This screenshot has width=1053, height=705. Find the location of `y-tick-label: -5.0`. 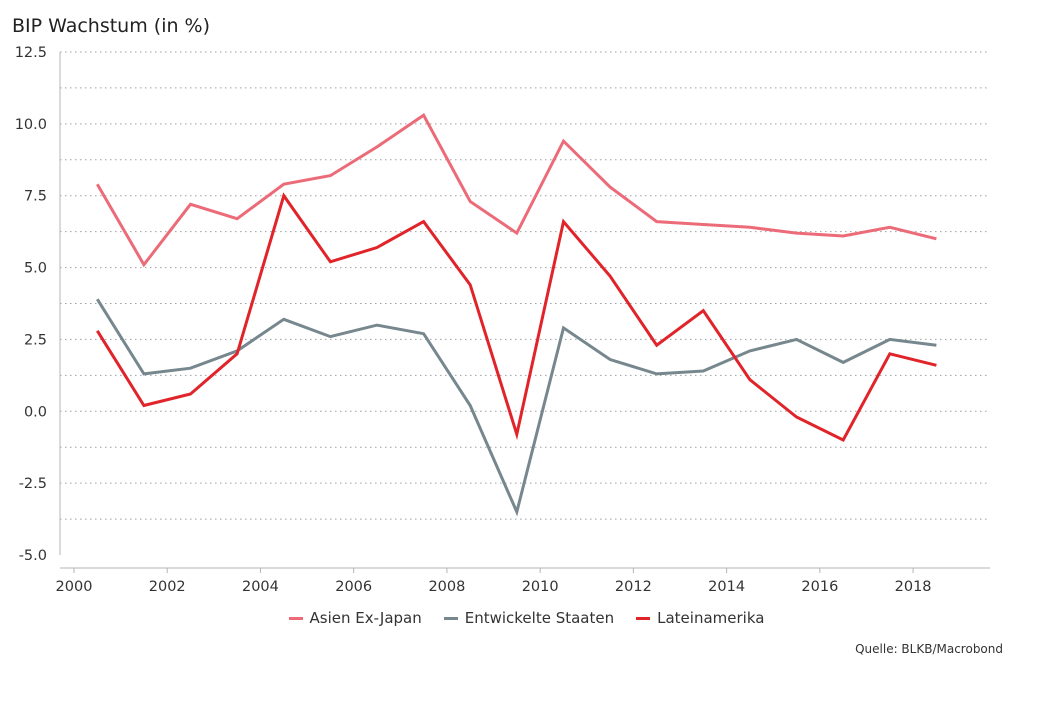

y-tick-label: -5.0 is located at coordinates (33, 556).